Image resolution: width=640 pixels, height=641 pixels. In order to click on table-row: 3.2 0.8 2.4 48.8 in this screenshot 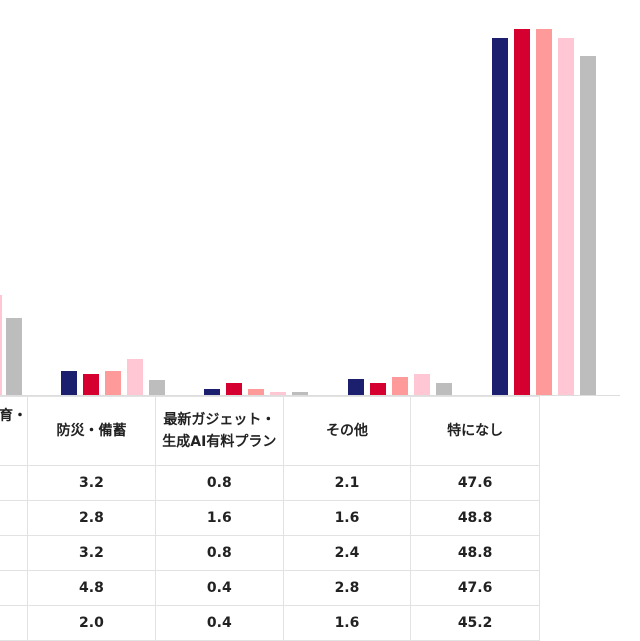, I will do `click(270, 553)`.